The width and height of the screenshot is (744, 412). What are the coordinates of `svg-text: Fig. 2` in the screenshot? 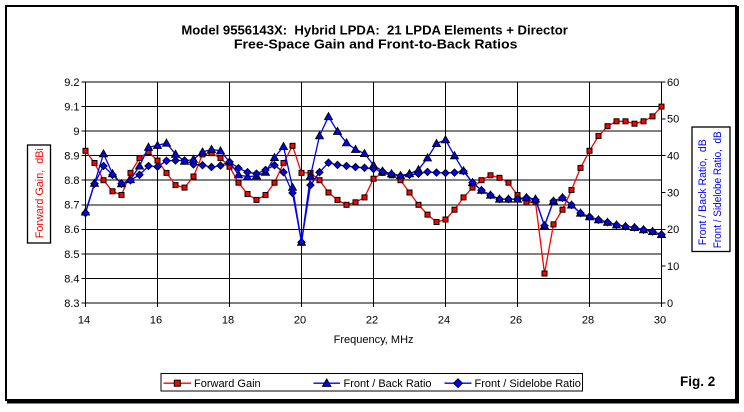 It's located at (697, 381).